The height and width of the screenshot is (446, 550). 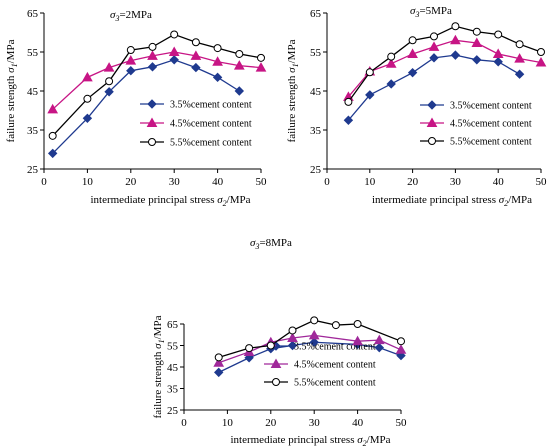 I want to click on x-tick-label: 20, so click(x=413, y=182).